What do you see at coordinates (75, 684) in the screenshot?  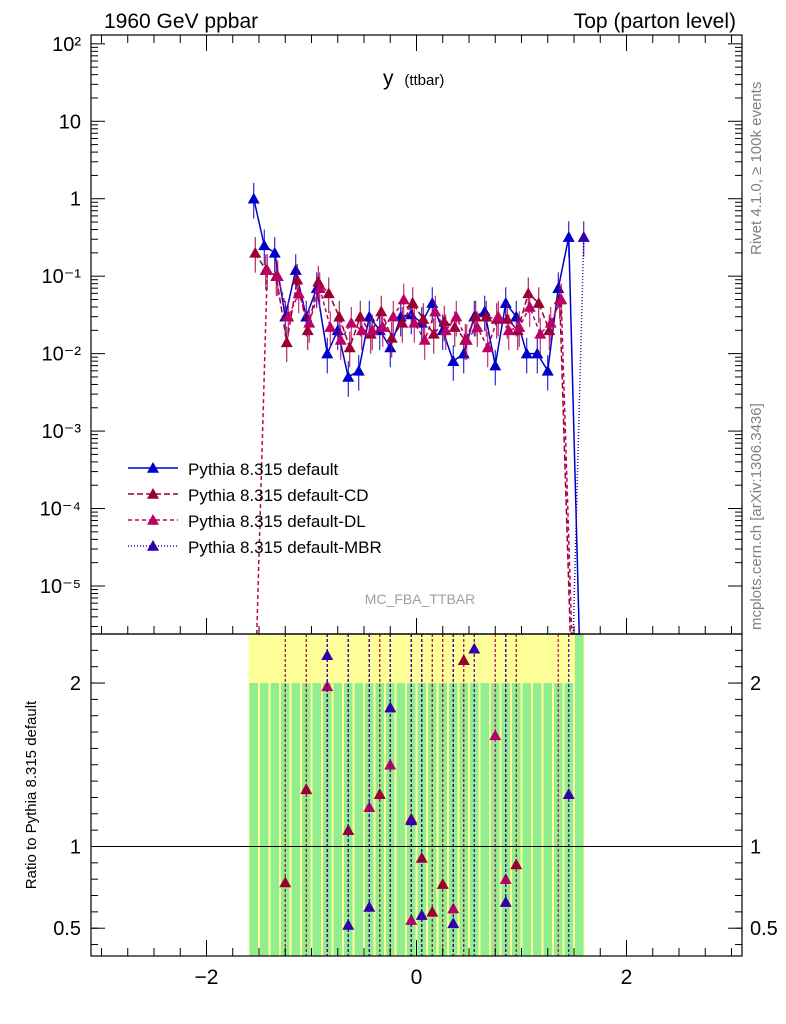 I see `ratio-tick-label: 2` at bounding box center [75, 684].